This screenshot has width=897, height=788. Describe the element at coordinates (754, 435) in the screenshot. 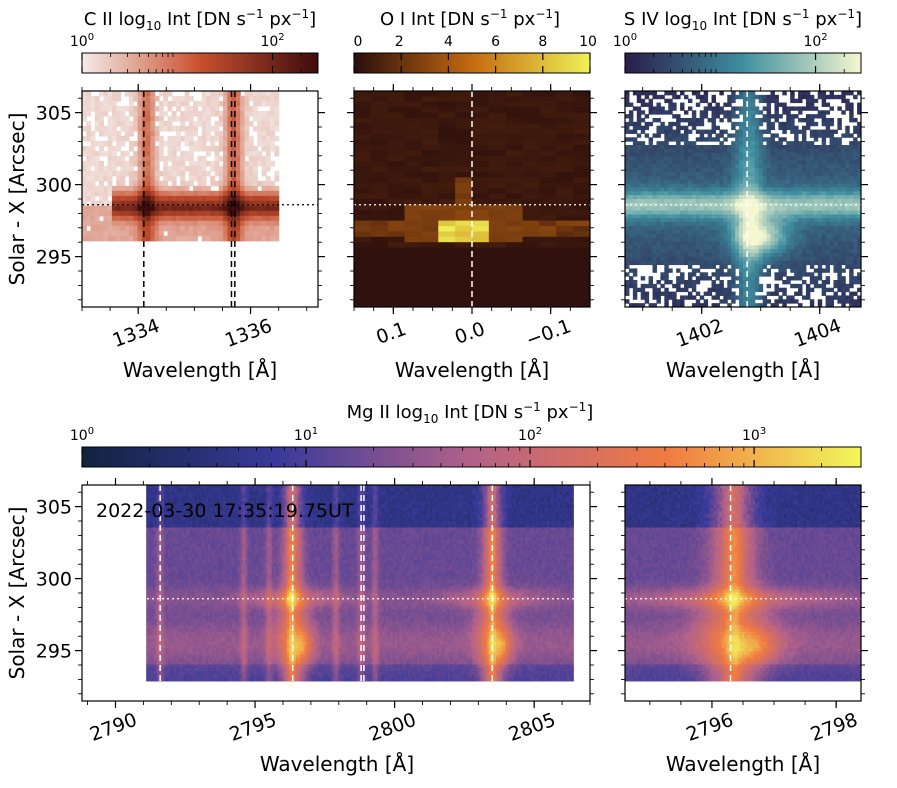

I see `mg-cbar-tick-label-3: 103` at that location.